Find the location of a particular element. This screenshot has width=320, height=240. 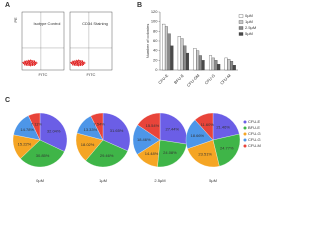

slice-label: 24.08% is located at coordinates (170, 152).